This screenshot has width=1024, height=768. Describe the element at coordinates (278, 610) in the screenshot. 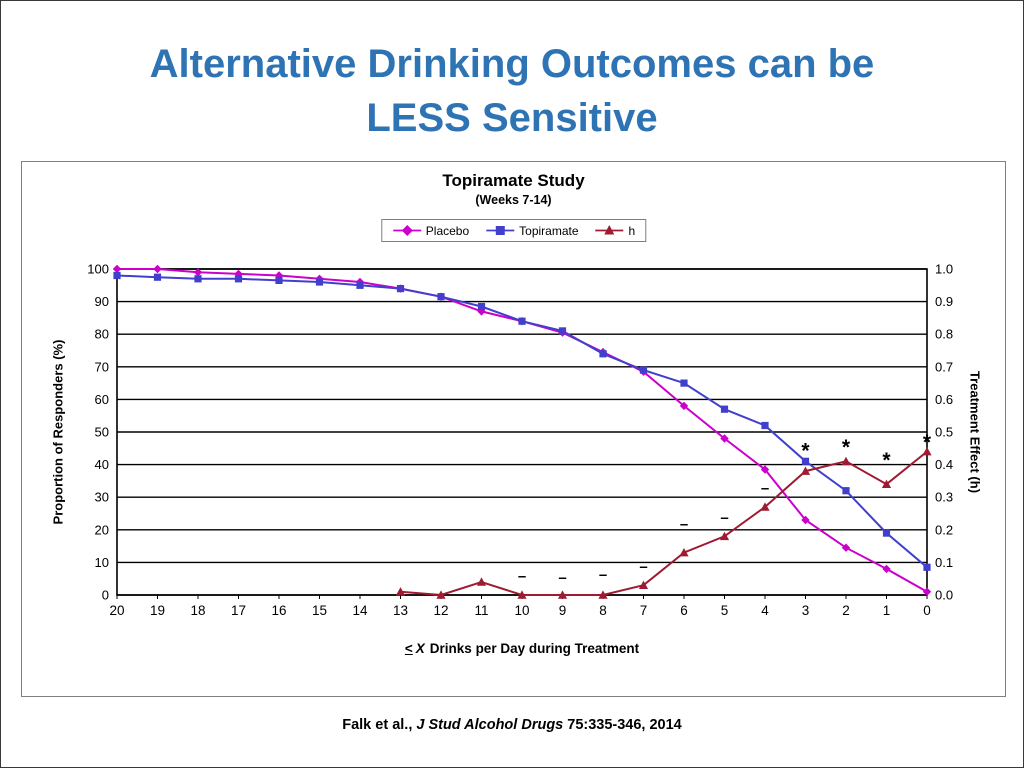

I see `svg-text: 16` at that location.